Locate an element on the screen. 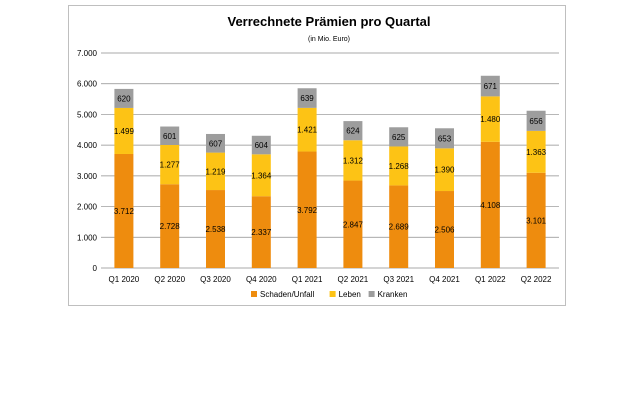 Image resolution: width=620 pixels, height=413 pixels. data-label: 1.268 is located at coordinates (399, 166).